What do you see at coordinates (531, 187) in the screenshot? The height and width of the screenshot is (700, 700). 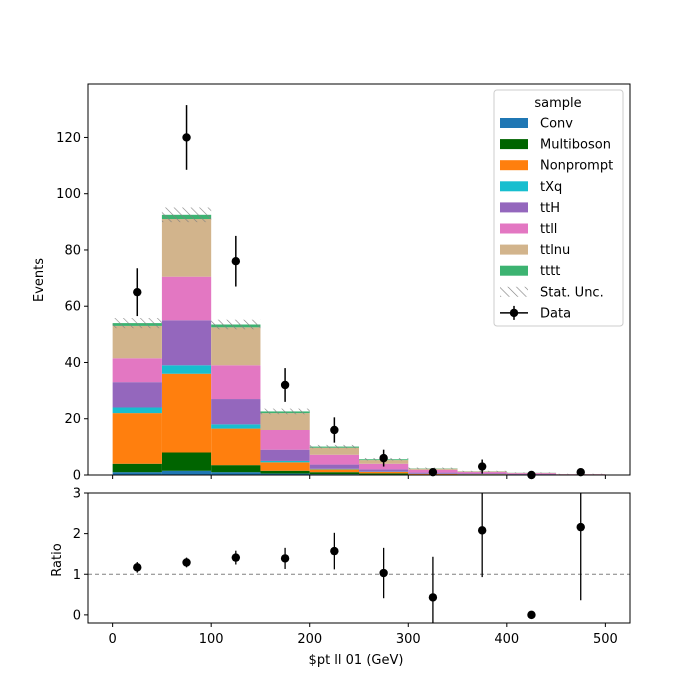 I see `legend-item-txq: tXq` at bounding box center [531, 187].